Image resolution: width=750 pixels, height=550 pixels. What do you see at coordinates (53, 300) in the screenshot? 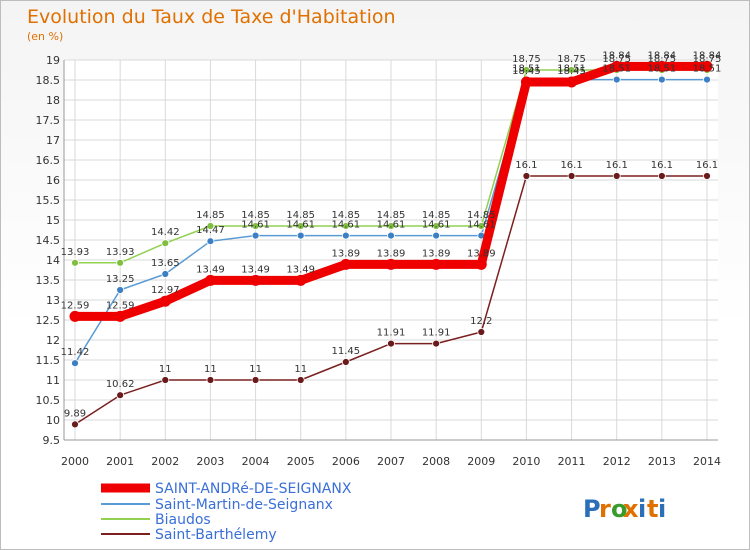
I see `y-tick-label: 13` at bounding box center [53, 300].